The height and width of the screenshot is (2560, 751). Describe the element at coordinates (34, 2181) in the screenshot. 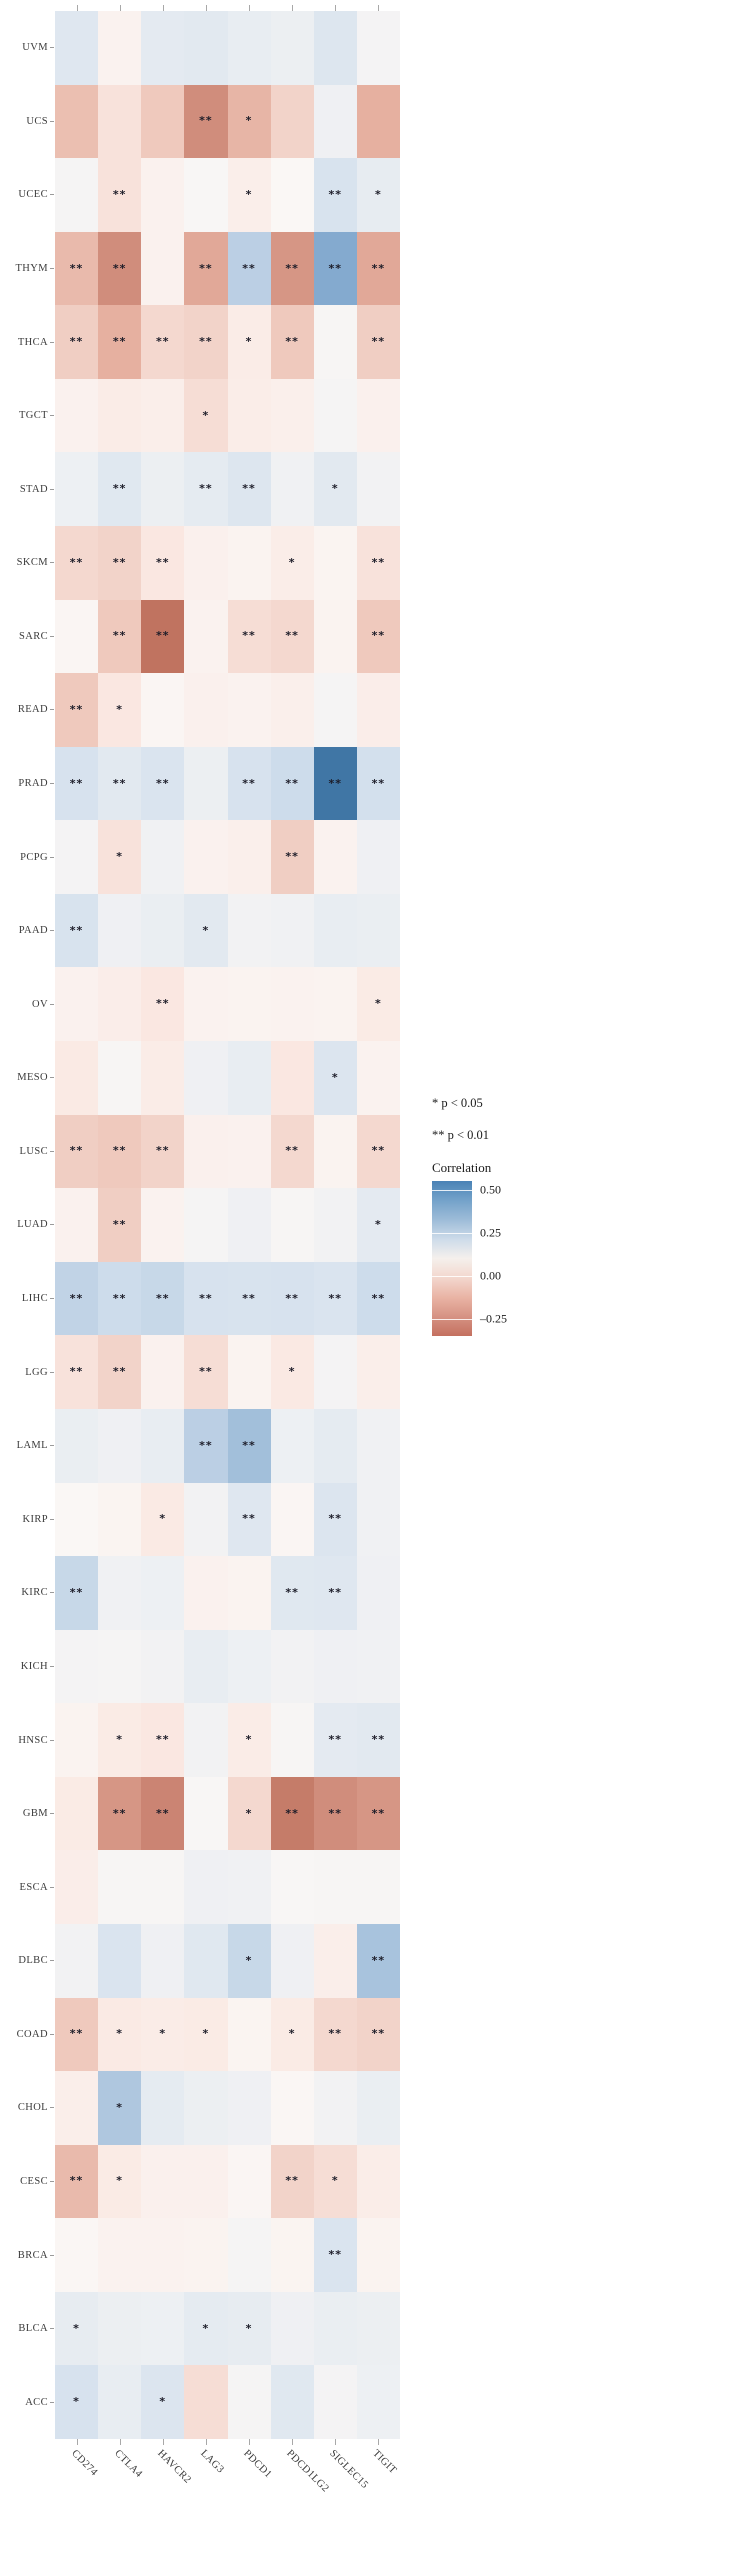

I see `y-axis-label: CESC` at that location.